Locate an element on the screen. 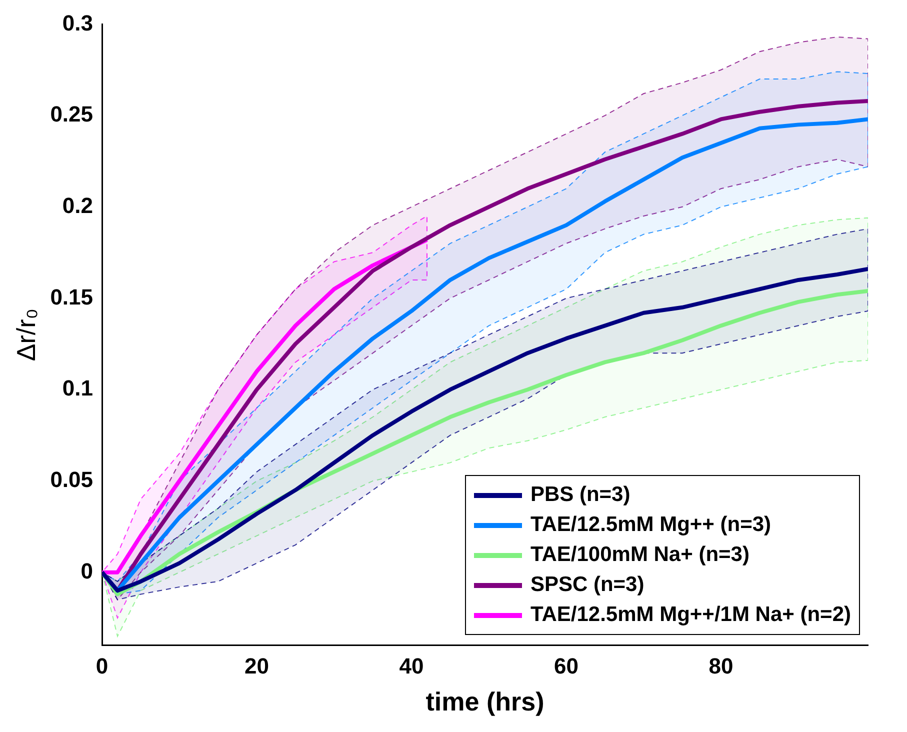 This screenshot has width=907, height=732. legend-label: SPSC (n=3) is located at coordinates (587, 585).